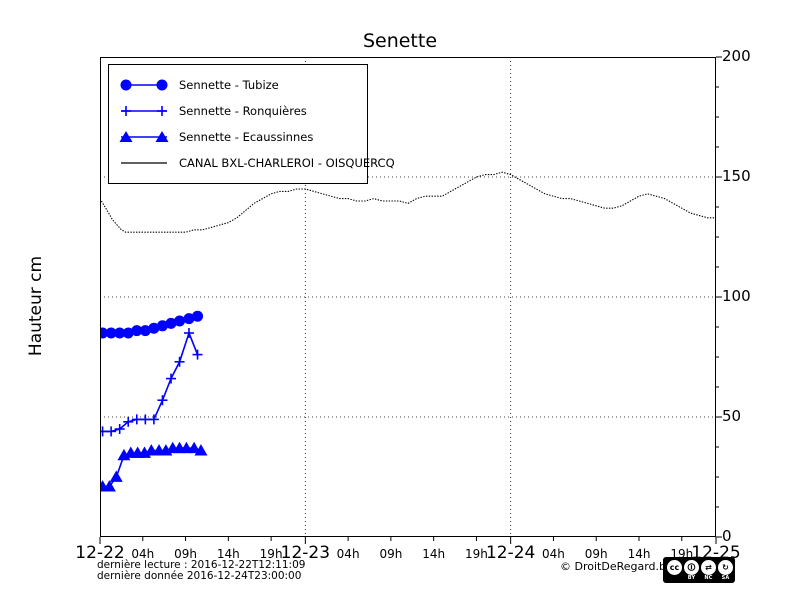  I want to click on cc-nc-icon: ⇄, so click(708, 567).